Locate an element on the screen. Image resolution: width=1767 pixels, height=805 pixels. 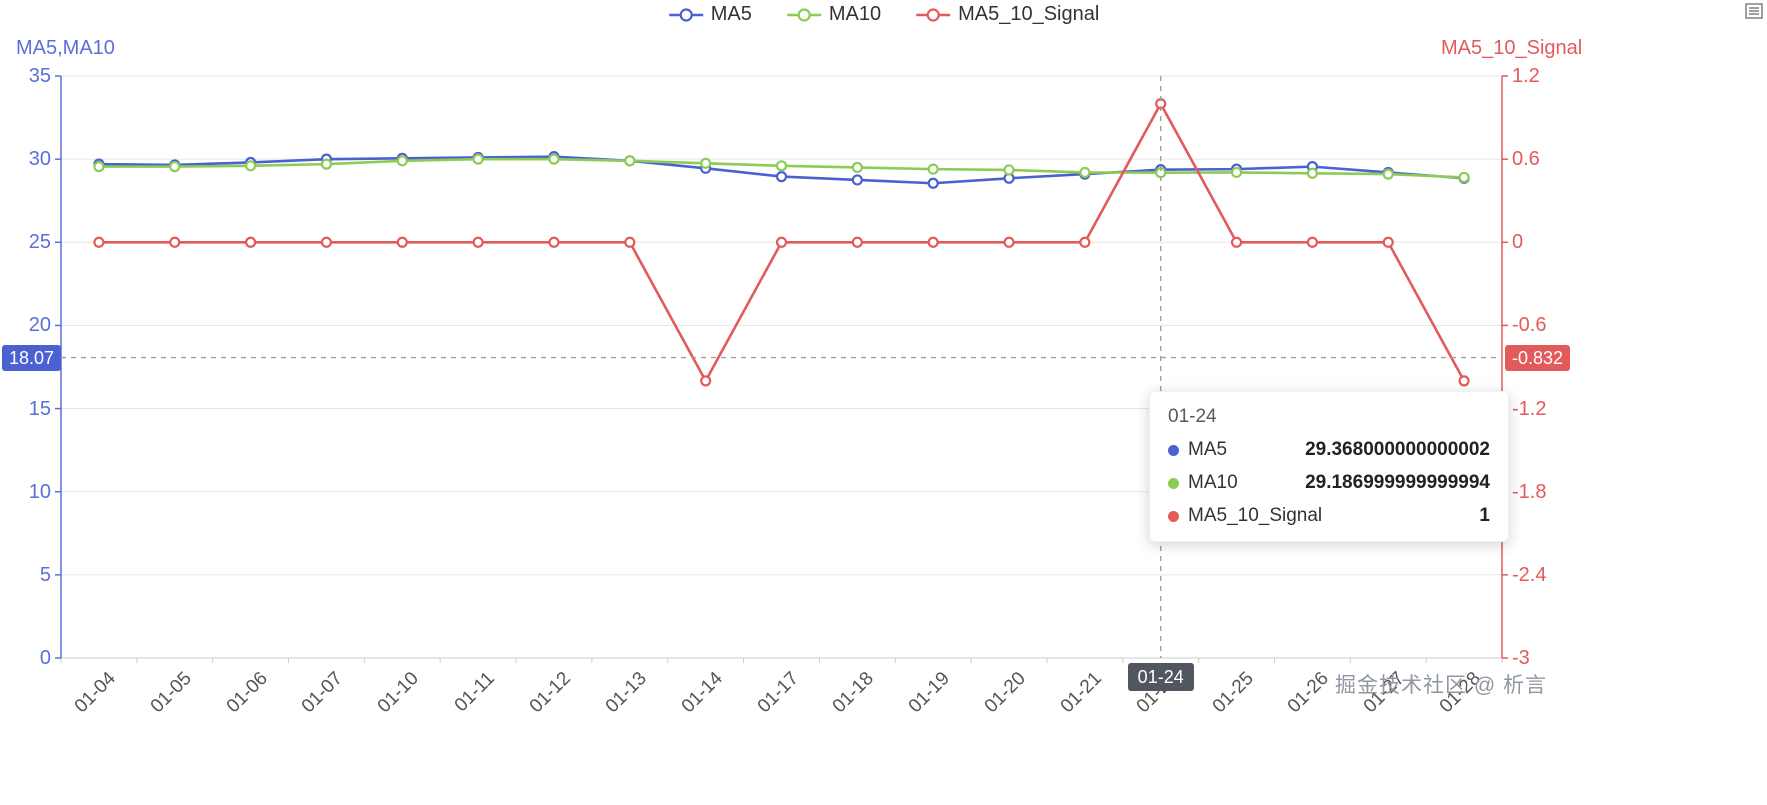
right-axis-tick-label: -1.8 is located at coordinates (1529, 491).